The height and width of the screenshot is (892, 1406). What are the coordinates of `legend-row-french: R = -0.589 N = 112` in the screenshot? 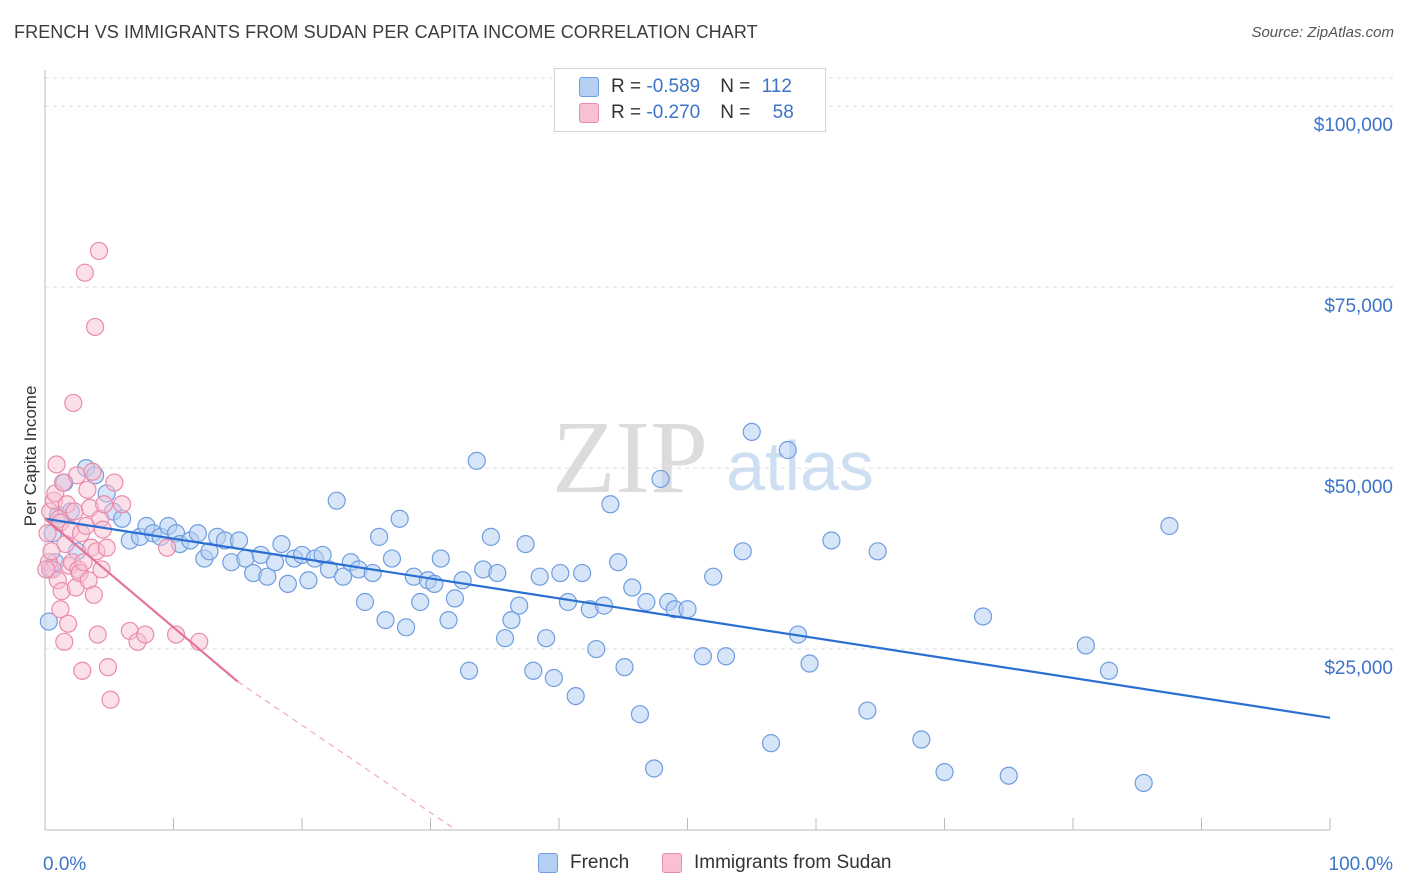 It's located at (685, 87).